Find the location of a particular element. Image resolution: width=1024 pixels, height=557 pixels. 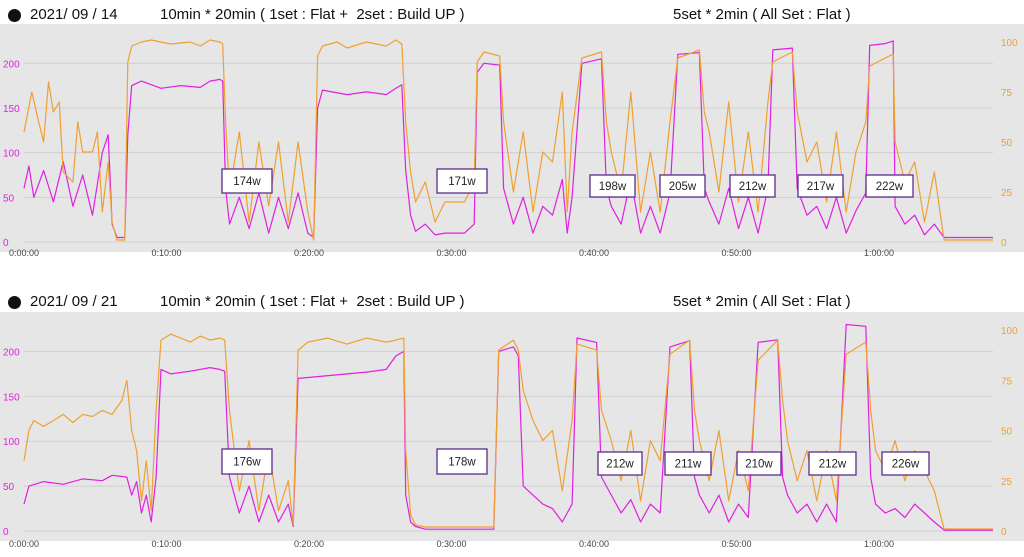

average-power-label: 211w is located at coordinates (688, 463).